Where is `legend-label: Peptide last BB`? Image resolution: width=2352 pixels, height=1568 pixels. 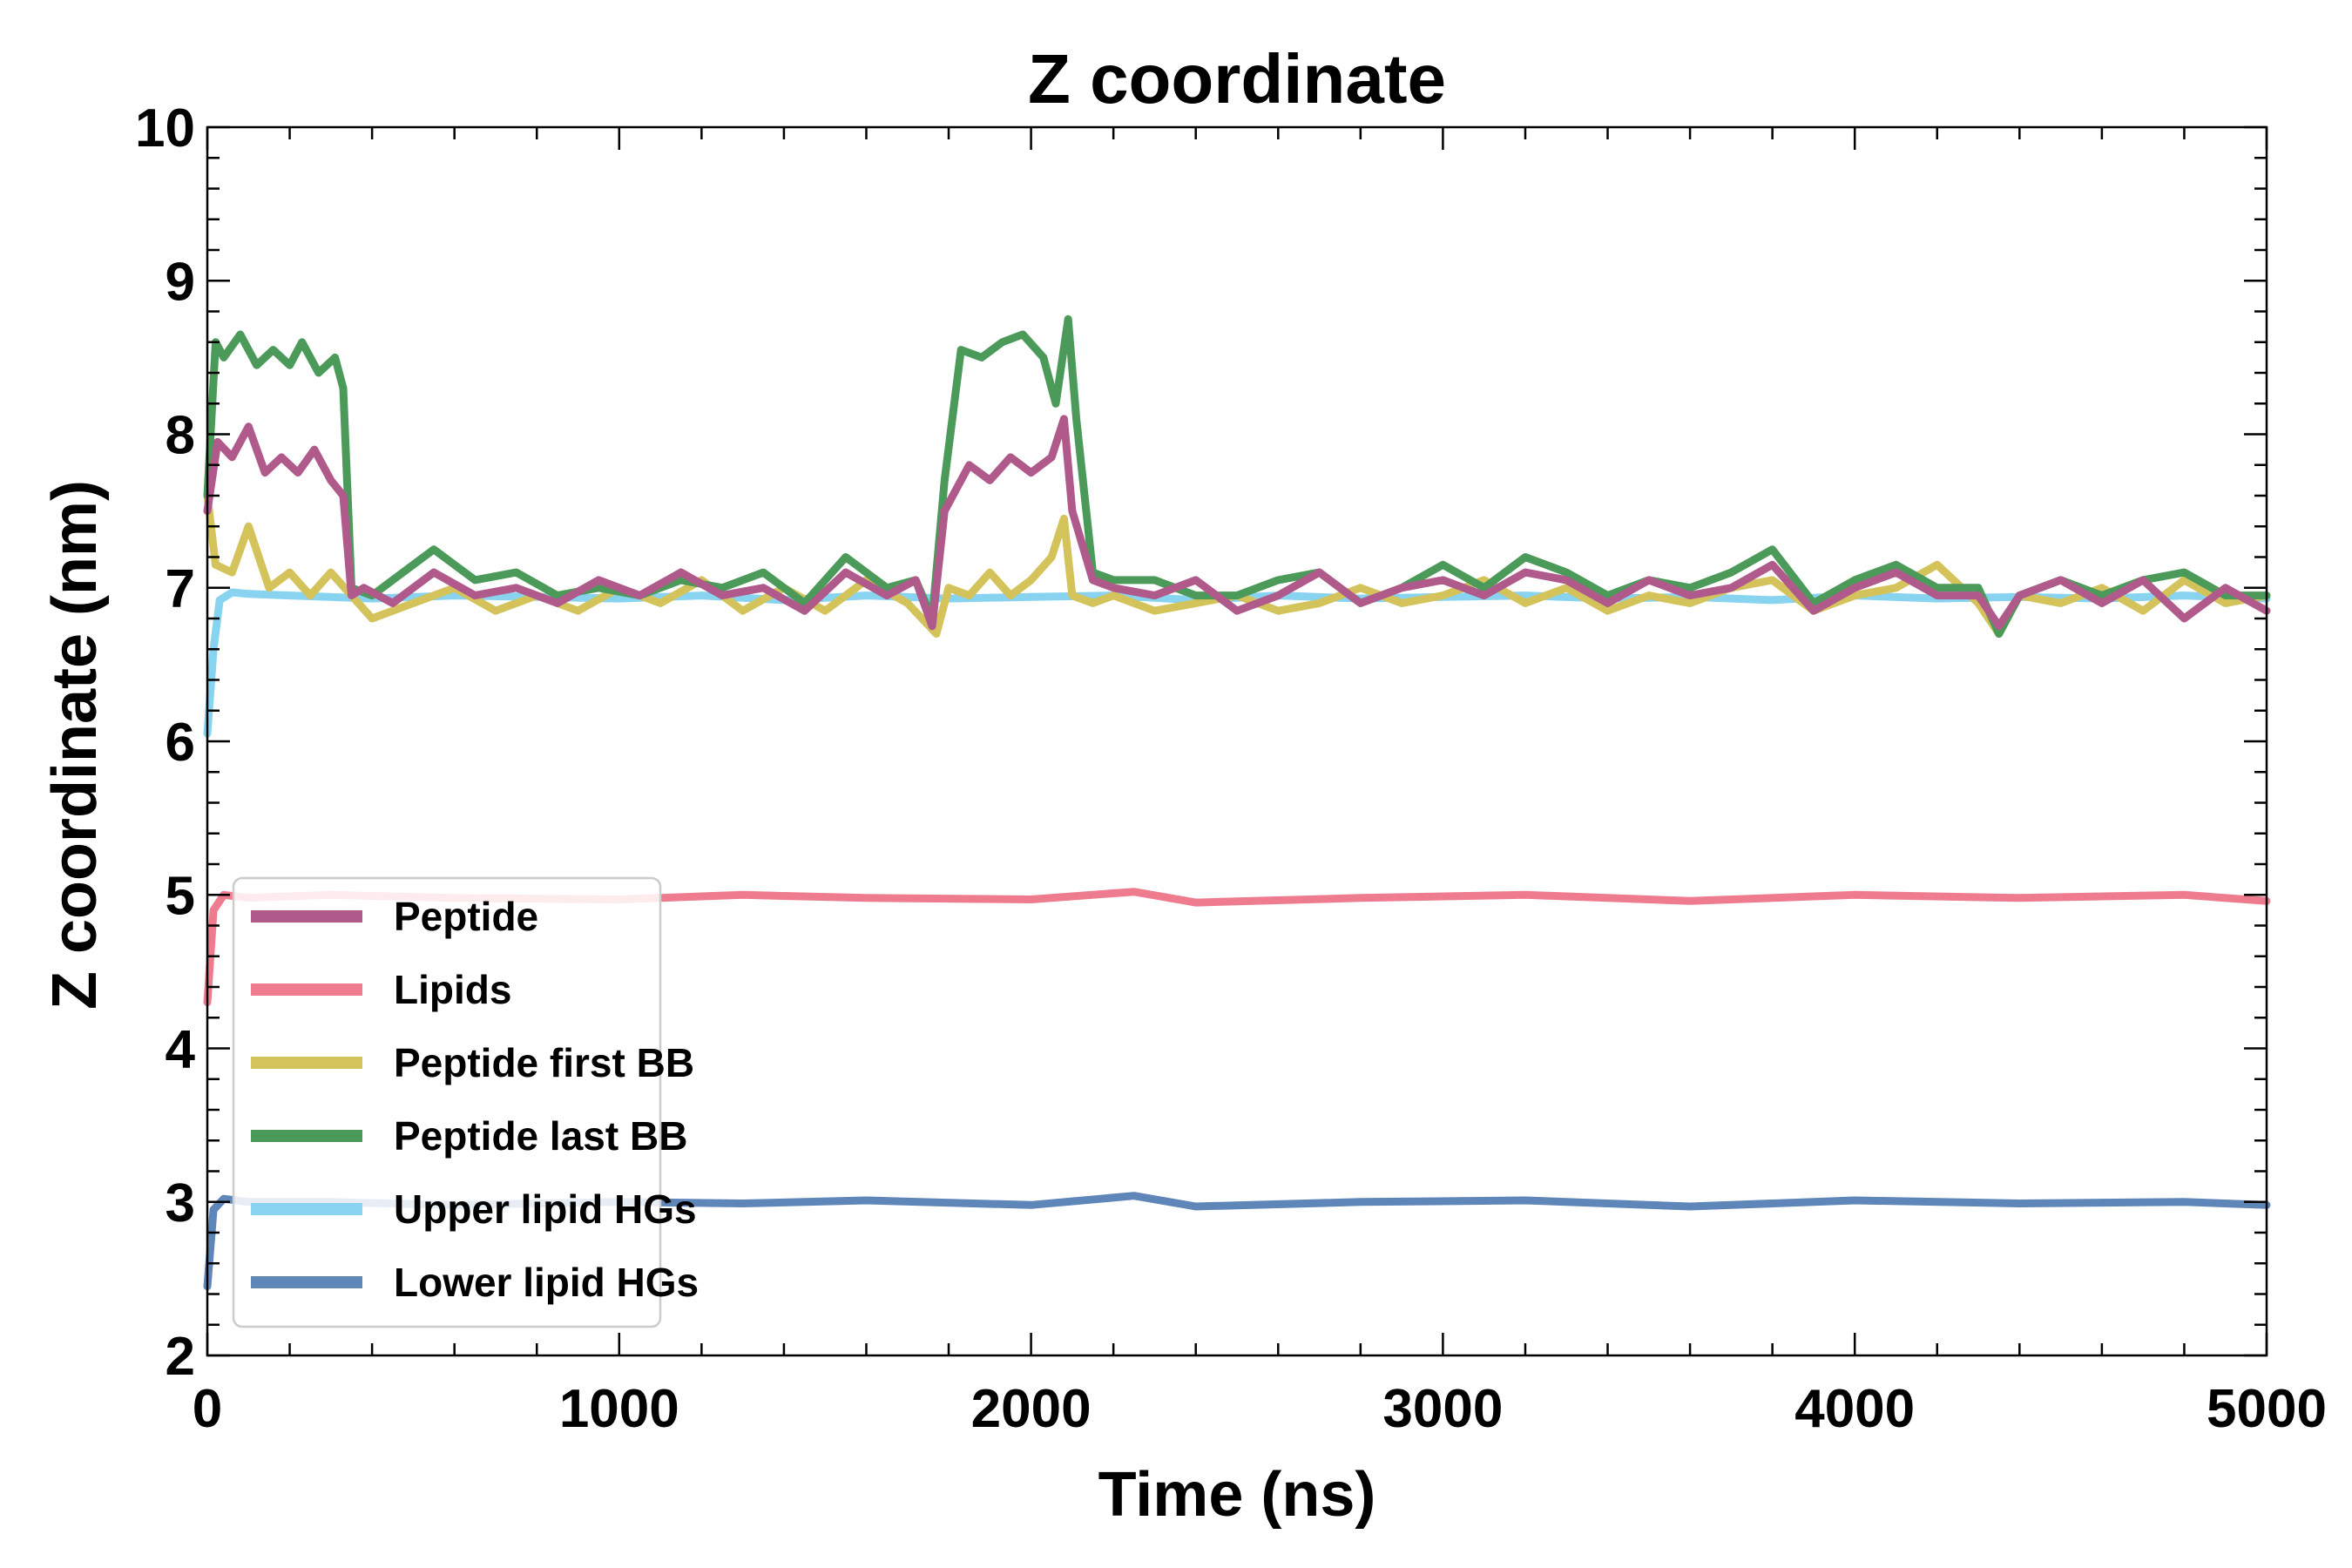
legend-label: Peptide last BB is located at coordinates (540, 1136).